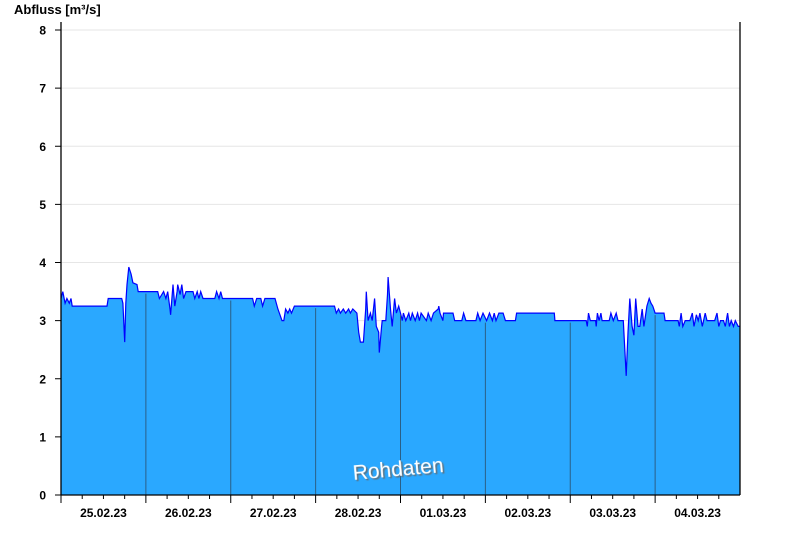 Image resolution: width=800 pixels, height=555 pixels. I want to click on y-tick-label: 2, so click(42, 379).